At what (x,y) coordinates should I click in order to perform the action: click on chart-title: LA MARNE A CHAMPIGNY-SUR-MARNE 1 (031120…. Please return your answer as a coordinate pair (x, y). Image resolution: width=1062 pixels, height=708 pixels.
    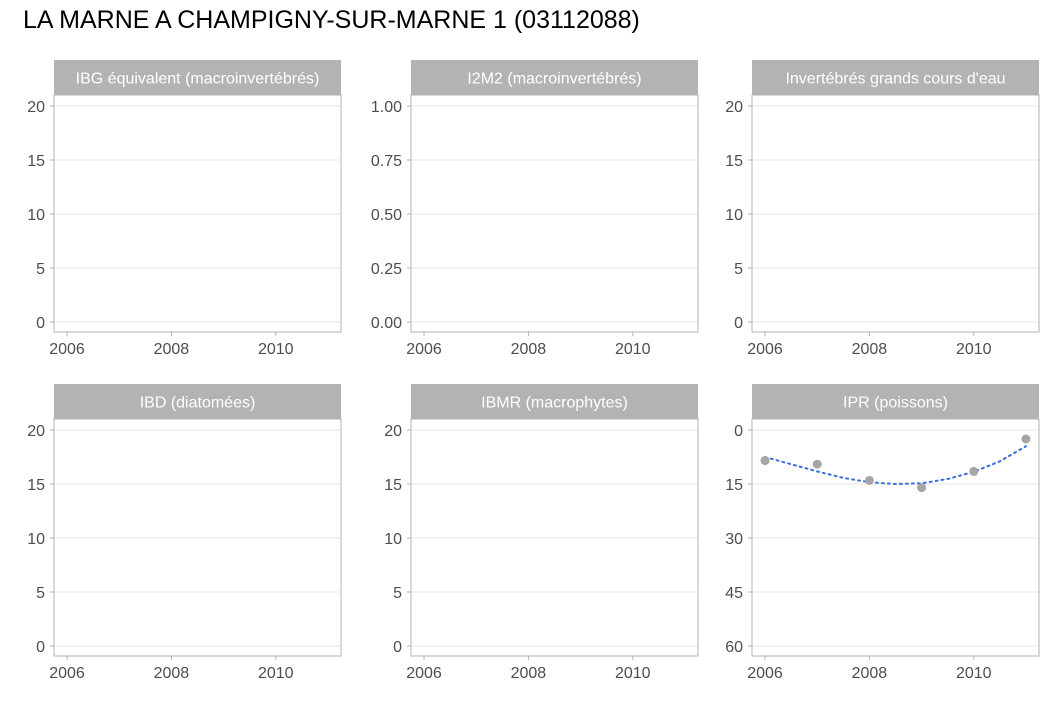
    Looking at the image, I should click on (331, 20).